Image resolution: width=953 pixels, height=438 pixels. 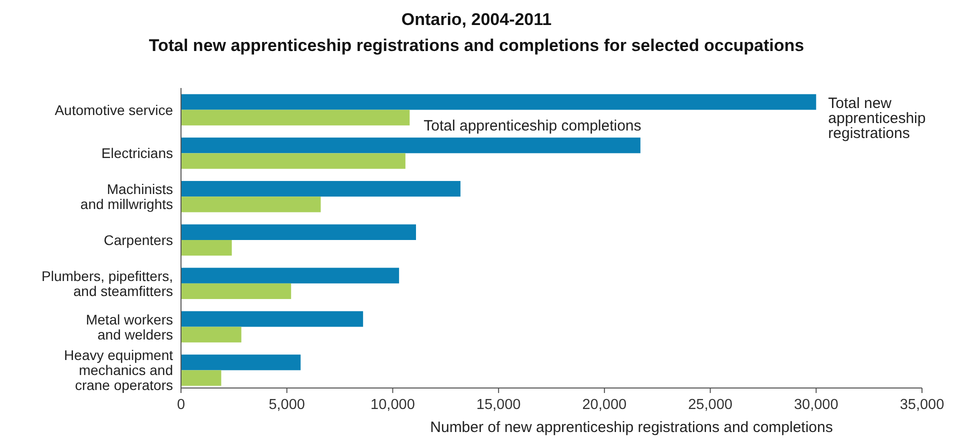 I want to click on x-tick-label: 5,000, so click(x=287, y=405).